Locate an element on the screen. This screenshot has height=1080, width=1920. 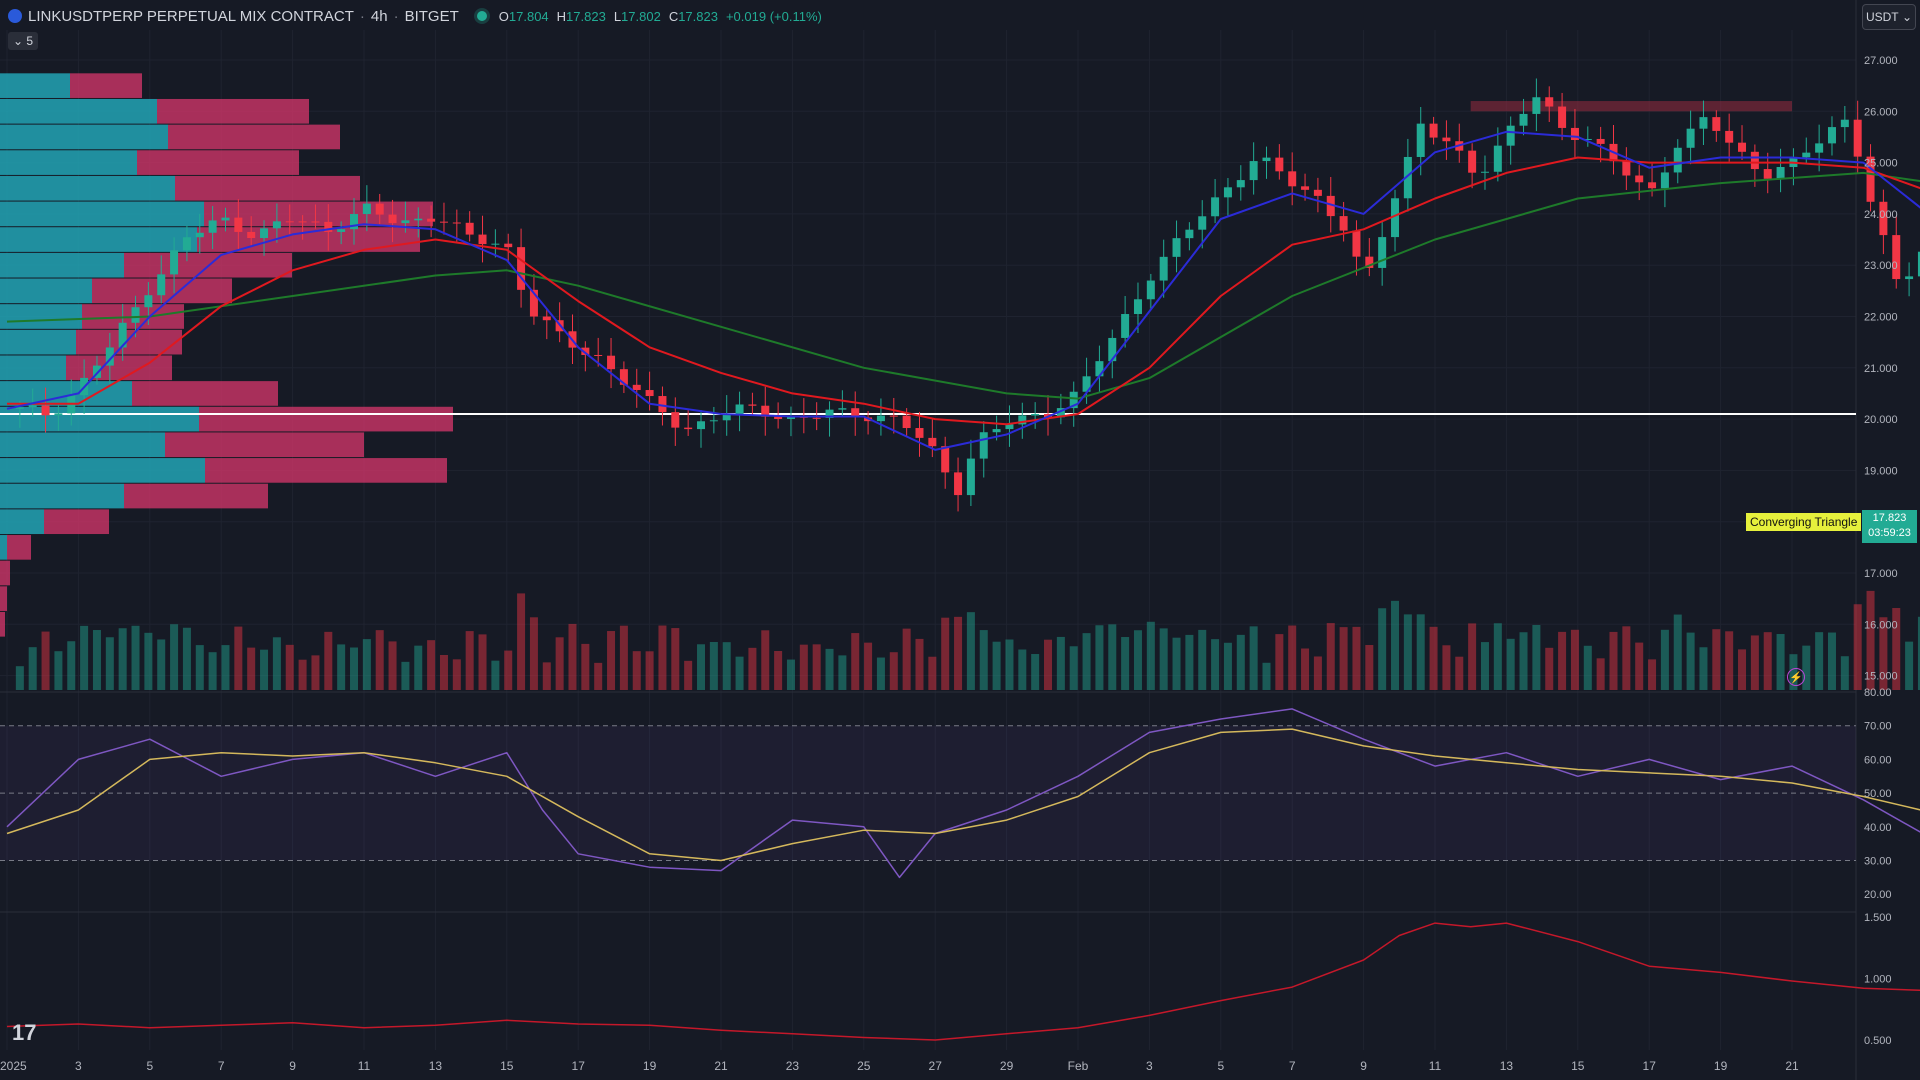
symbol-name: LINKUSDTPERP PERPETUAL MIX CONTRACT is located at coordinates (191, 16).